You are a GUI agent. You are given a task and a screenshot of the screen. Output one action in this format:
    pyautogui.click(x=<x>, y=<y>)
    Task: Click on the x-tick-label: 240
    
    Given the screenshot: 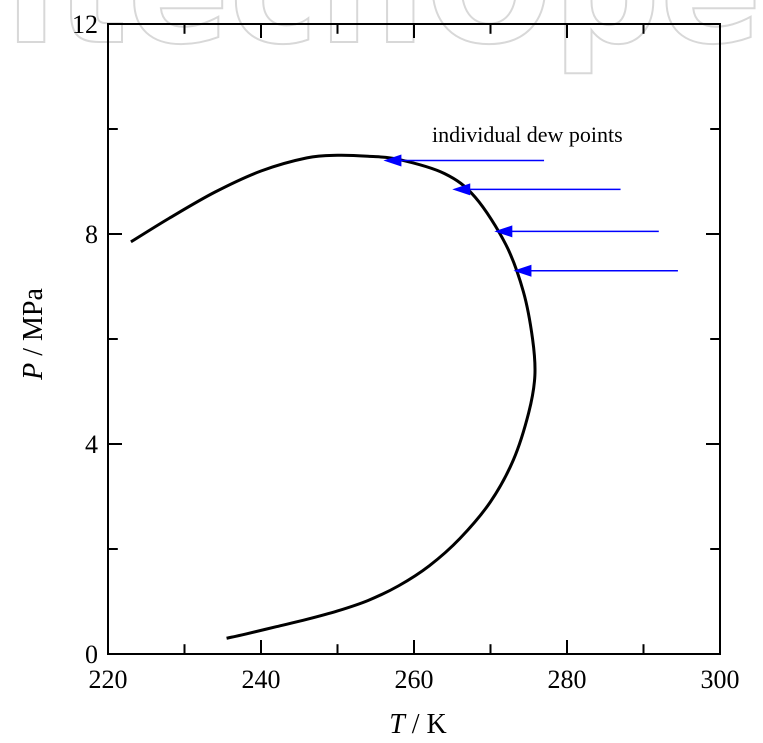 What is the action you would take?
    pyautogui.click(x=261, y=679)
    